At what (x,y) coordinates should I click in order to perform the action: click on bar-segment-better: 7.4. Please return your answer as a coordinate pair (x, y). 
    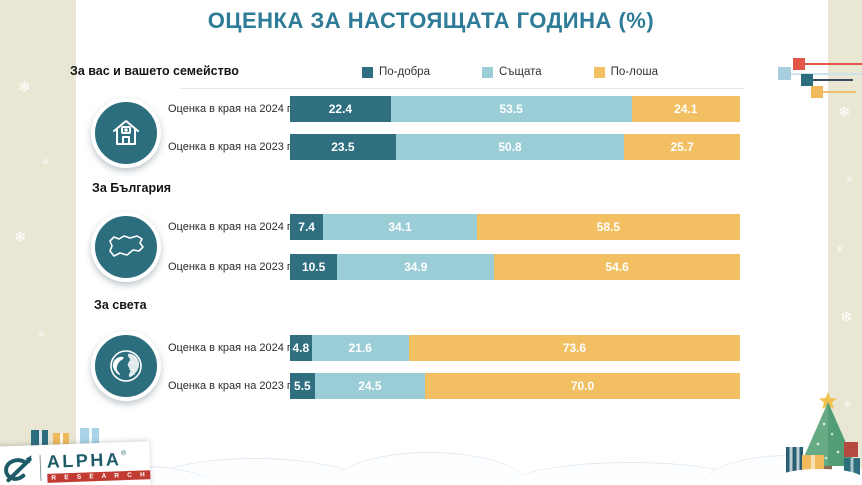
    Looking at the image, I should click on (307, 227).